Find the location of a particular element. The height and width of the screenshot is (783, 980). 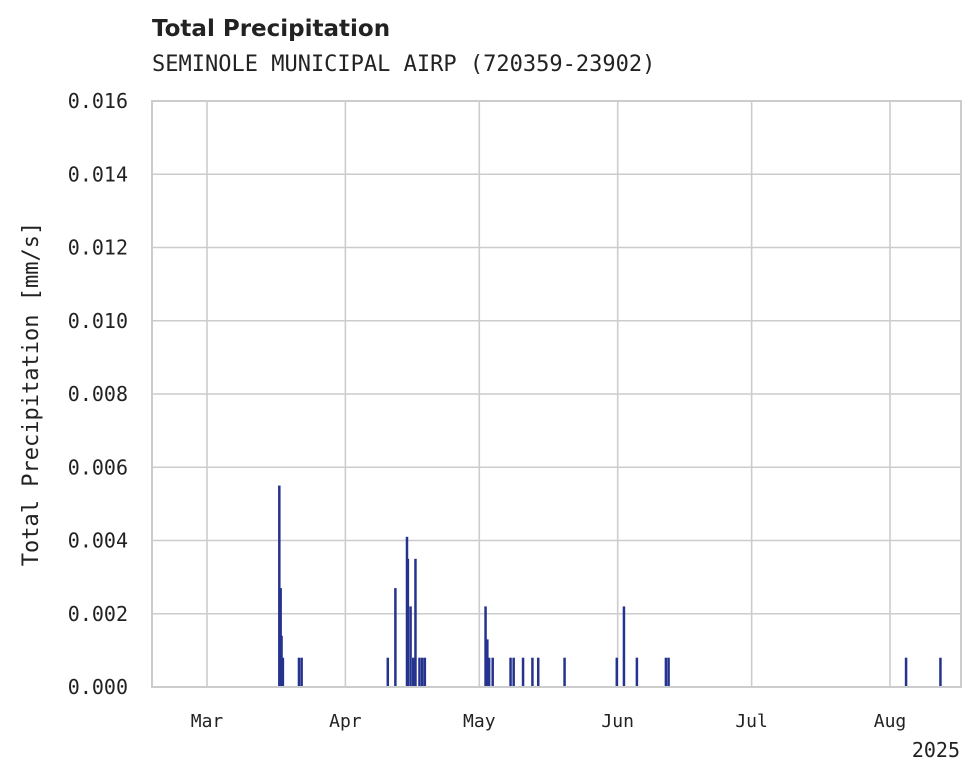

chart-subtitle: SEMINOLE MUNICIPAL AIRP (720359-23902) is located at coordinates (404, 64).